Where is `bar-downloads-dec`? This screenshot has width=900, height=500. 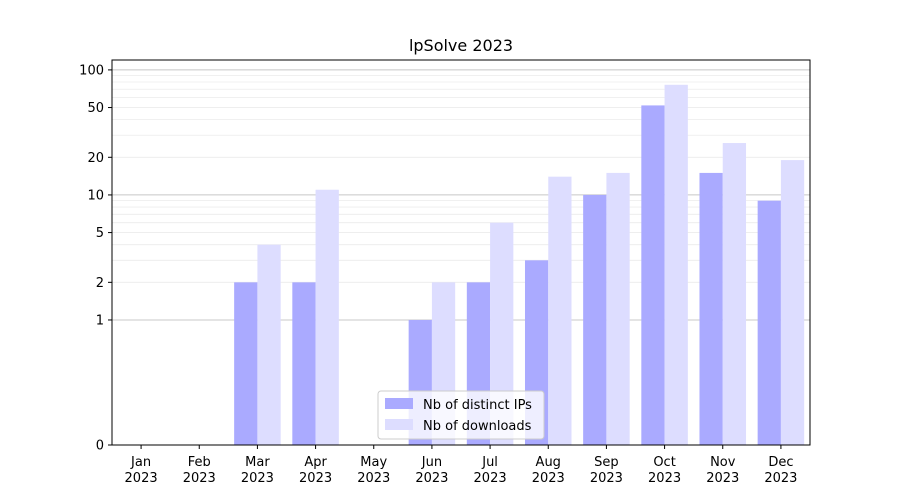
bar-downloads-dec is located at coordinates (792, 302).